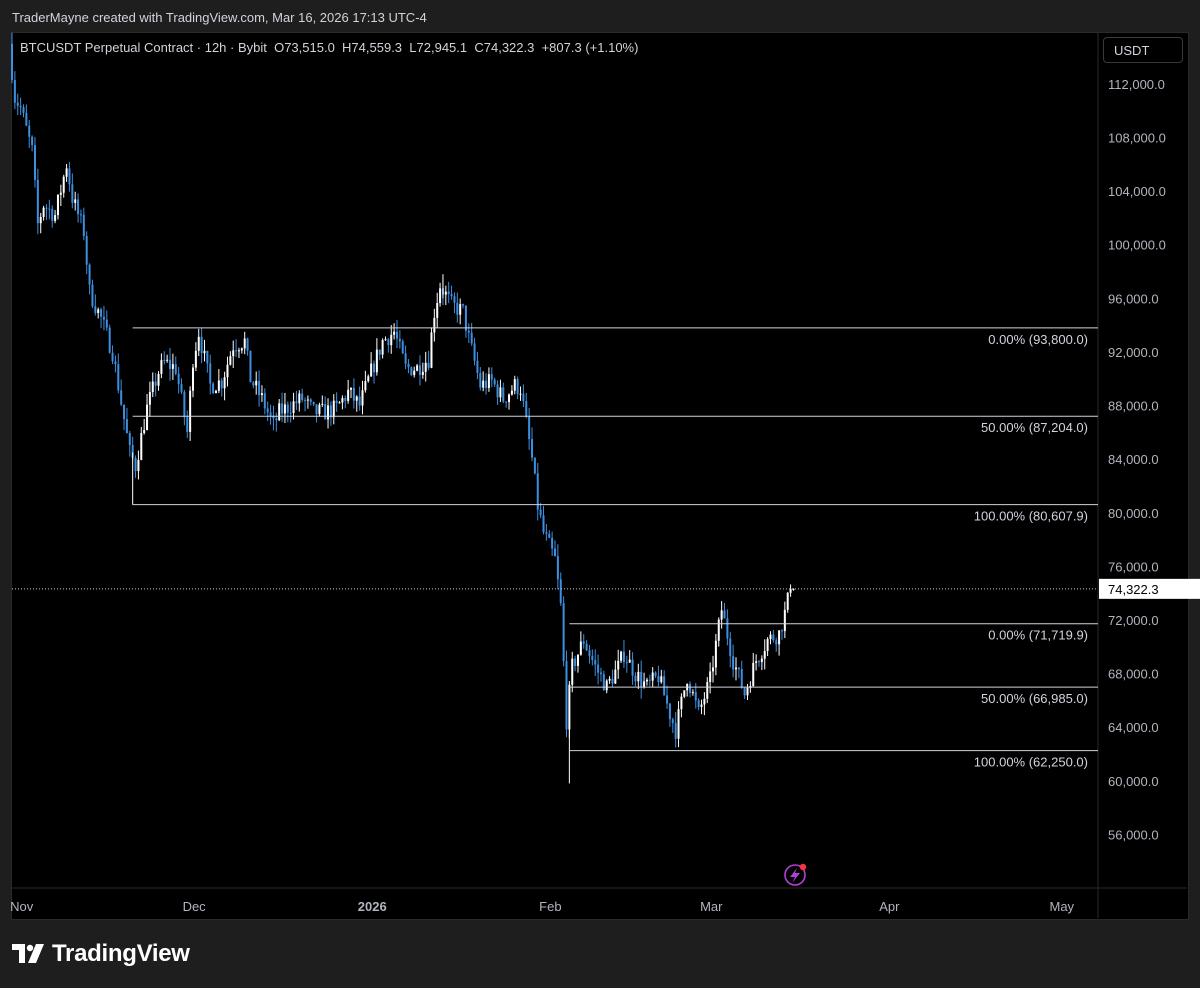  What do you see at coordinates (1038, 339) in the screenshot?
I see `fib-level-label: 0.00% (93,800.0)` at bounding box center [1038, 339].